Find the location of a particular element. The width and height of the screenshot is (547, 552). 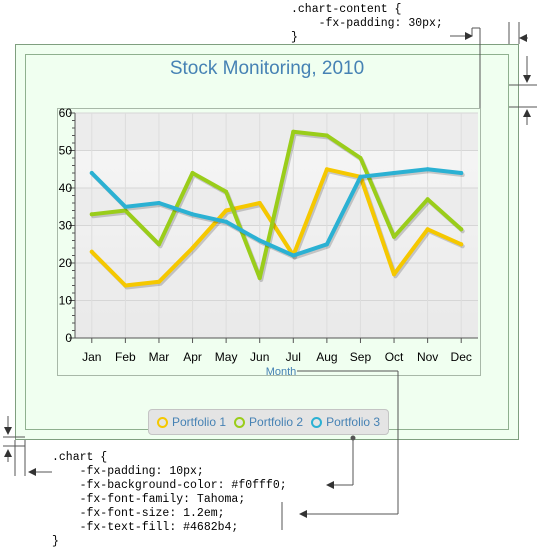

y-tick-label: 30 is located at coordinates (66, 226).